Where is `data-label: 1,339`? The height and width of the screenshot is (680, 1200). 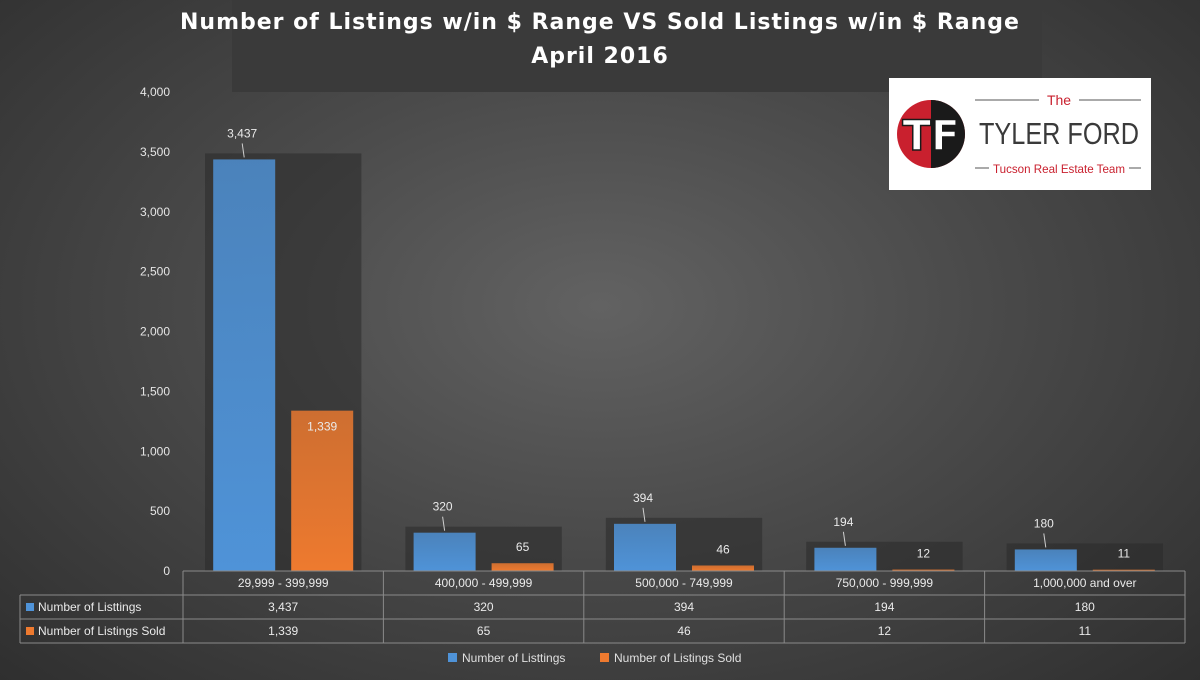 data-label: 1,339 is located at coordinates (322, 427).